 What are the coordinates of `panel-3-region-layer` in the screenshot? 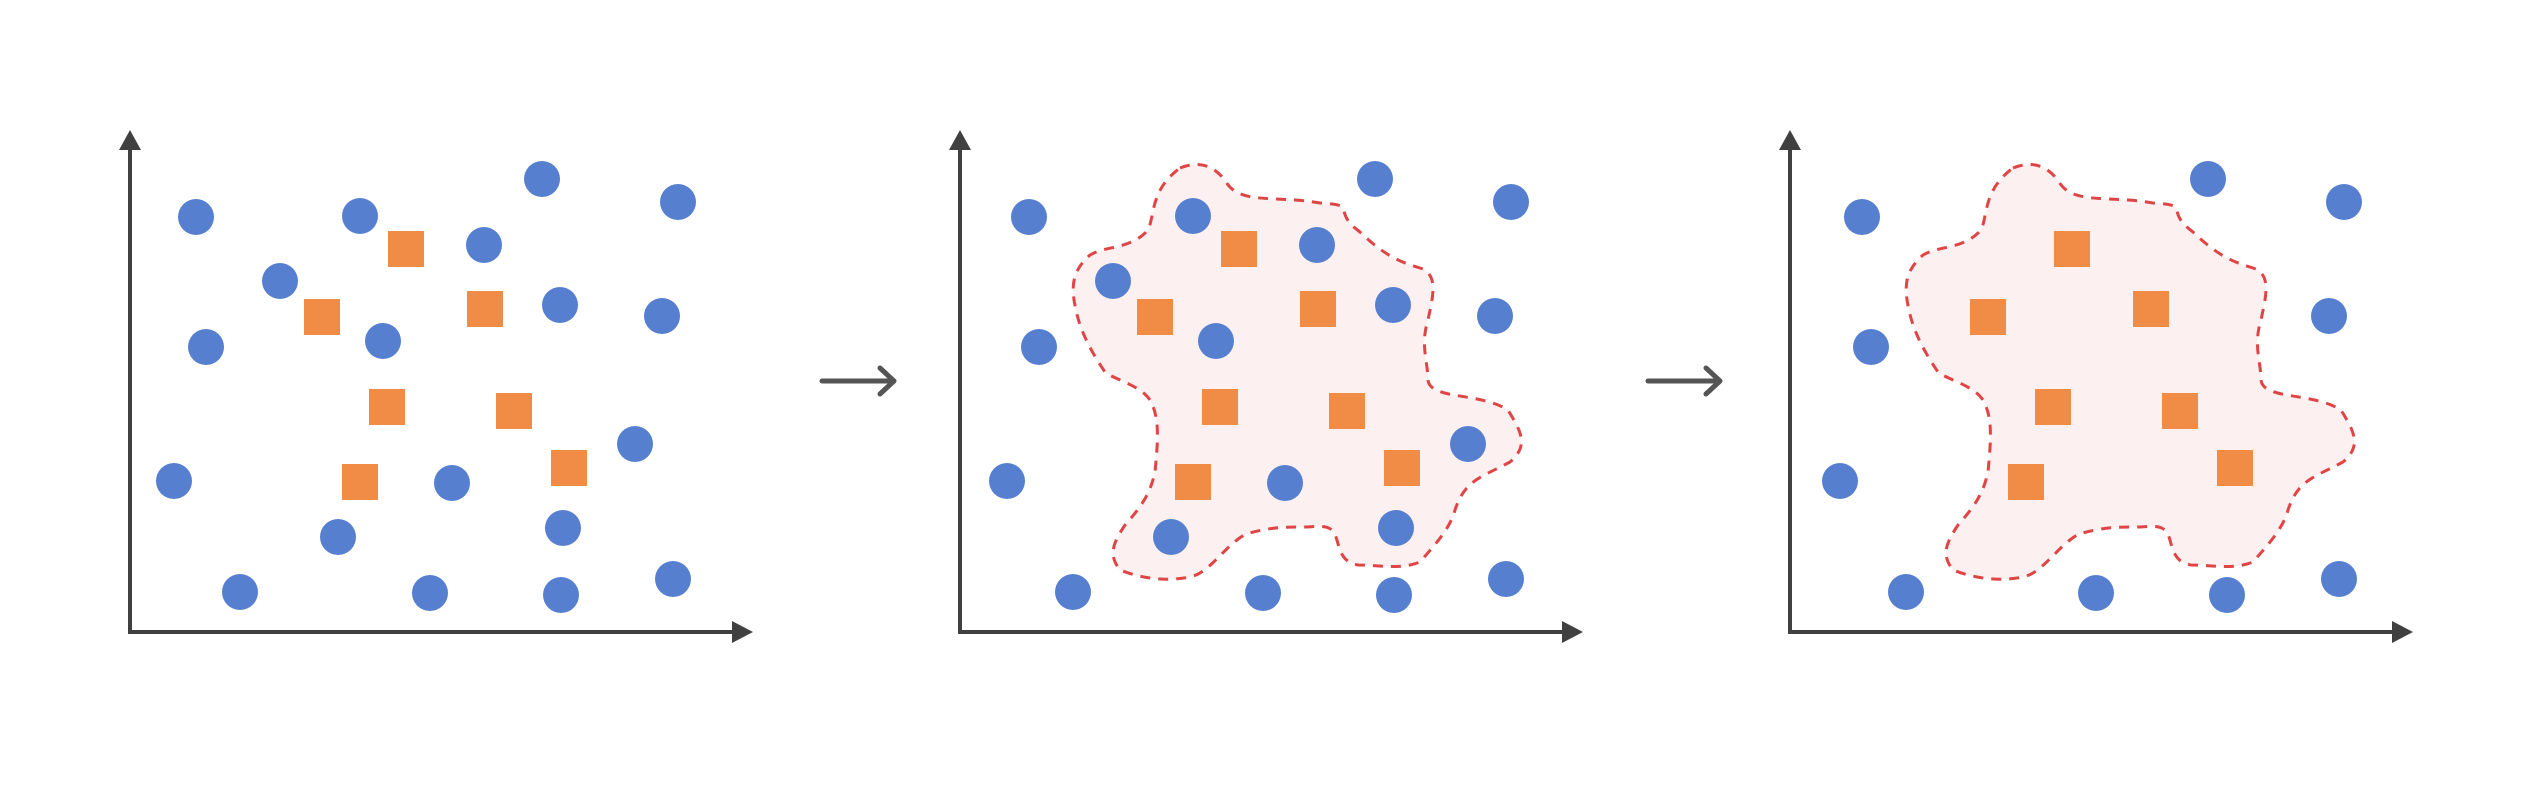 It's located at (2130, 372).